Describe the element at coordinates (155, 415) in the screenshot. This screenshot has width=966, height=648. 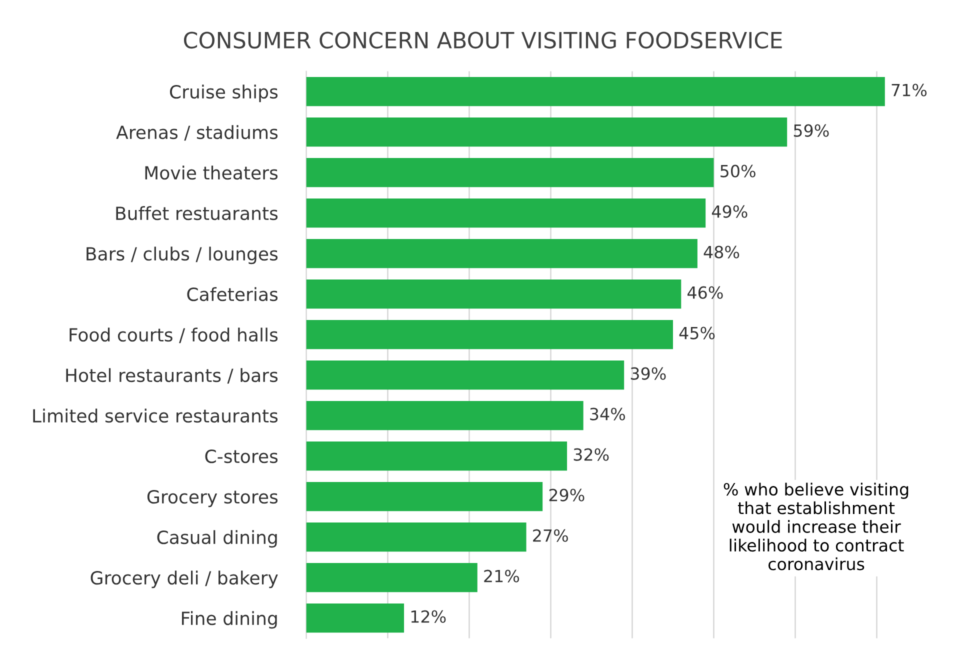
I see `y-tick-label: Limited service restaurants` at that location.